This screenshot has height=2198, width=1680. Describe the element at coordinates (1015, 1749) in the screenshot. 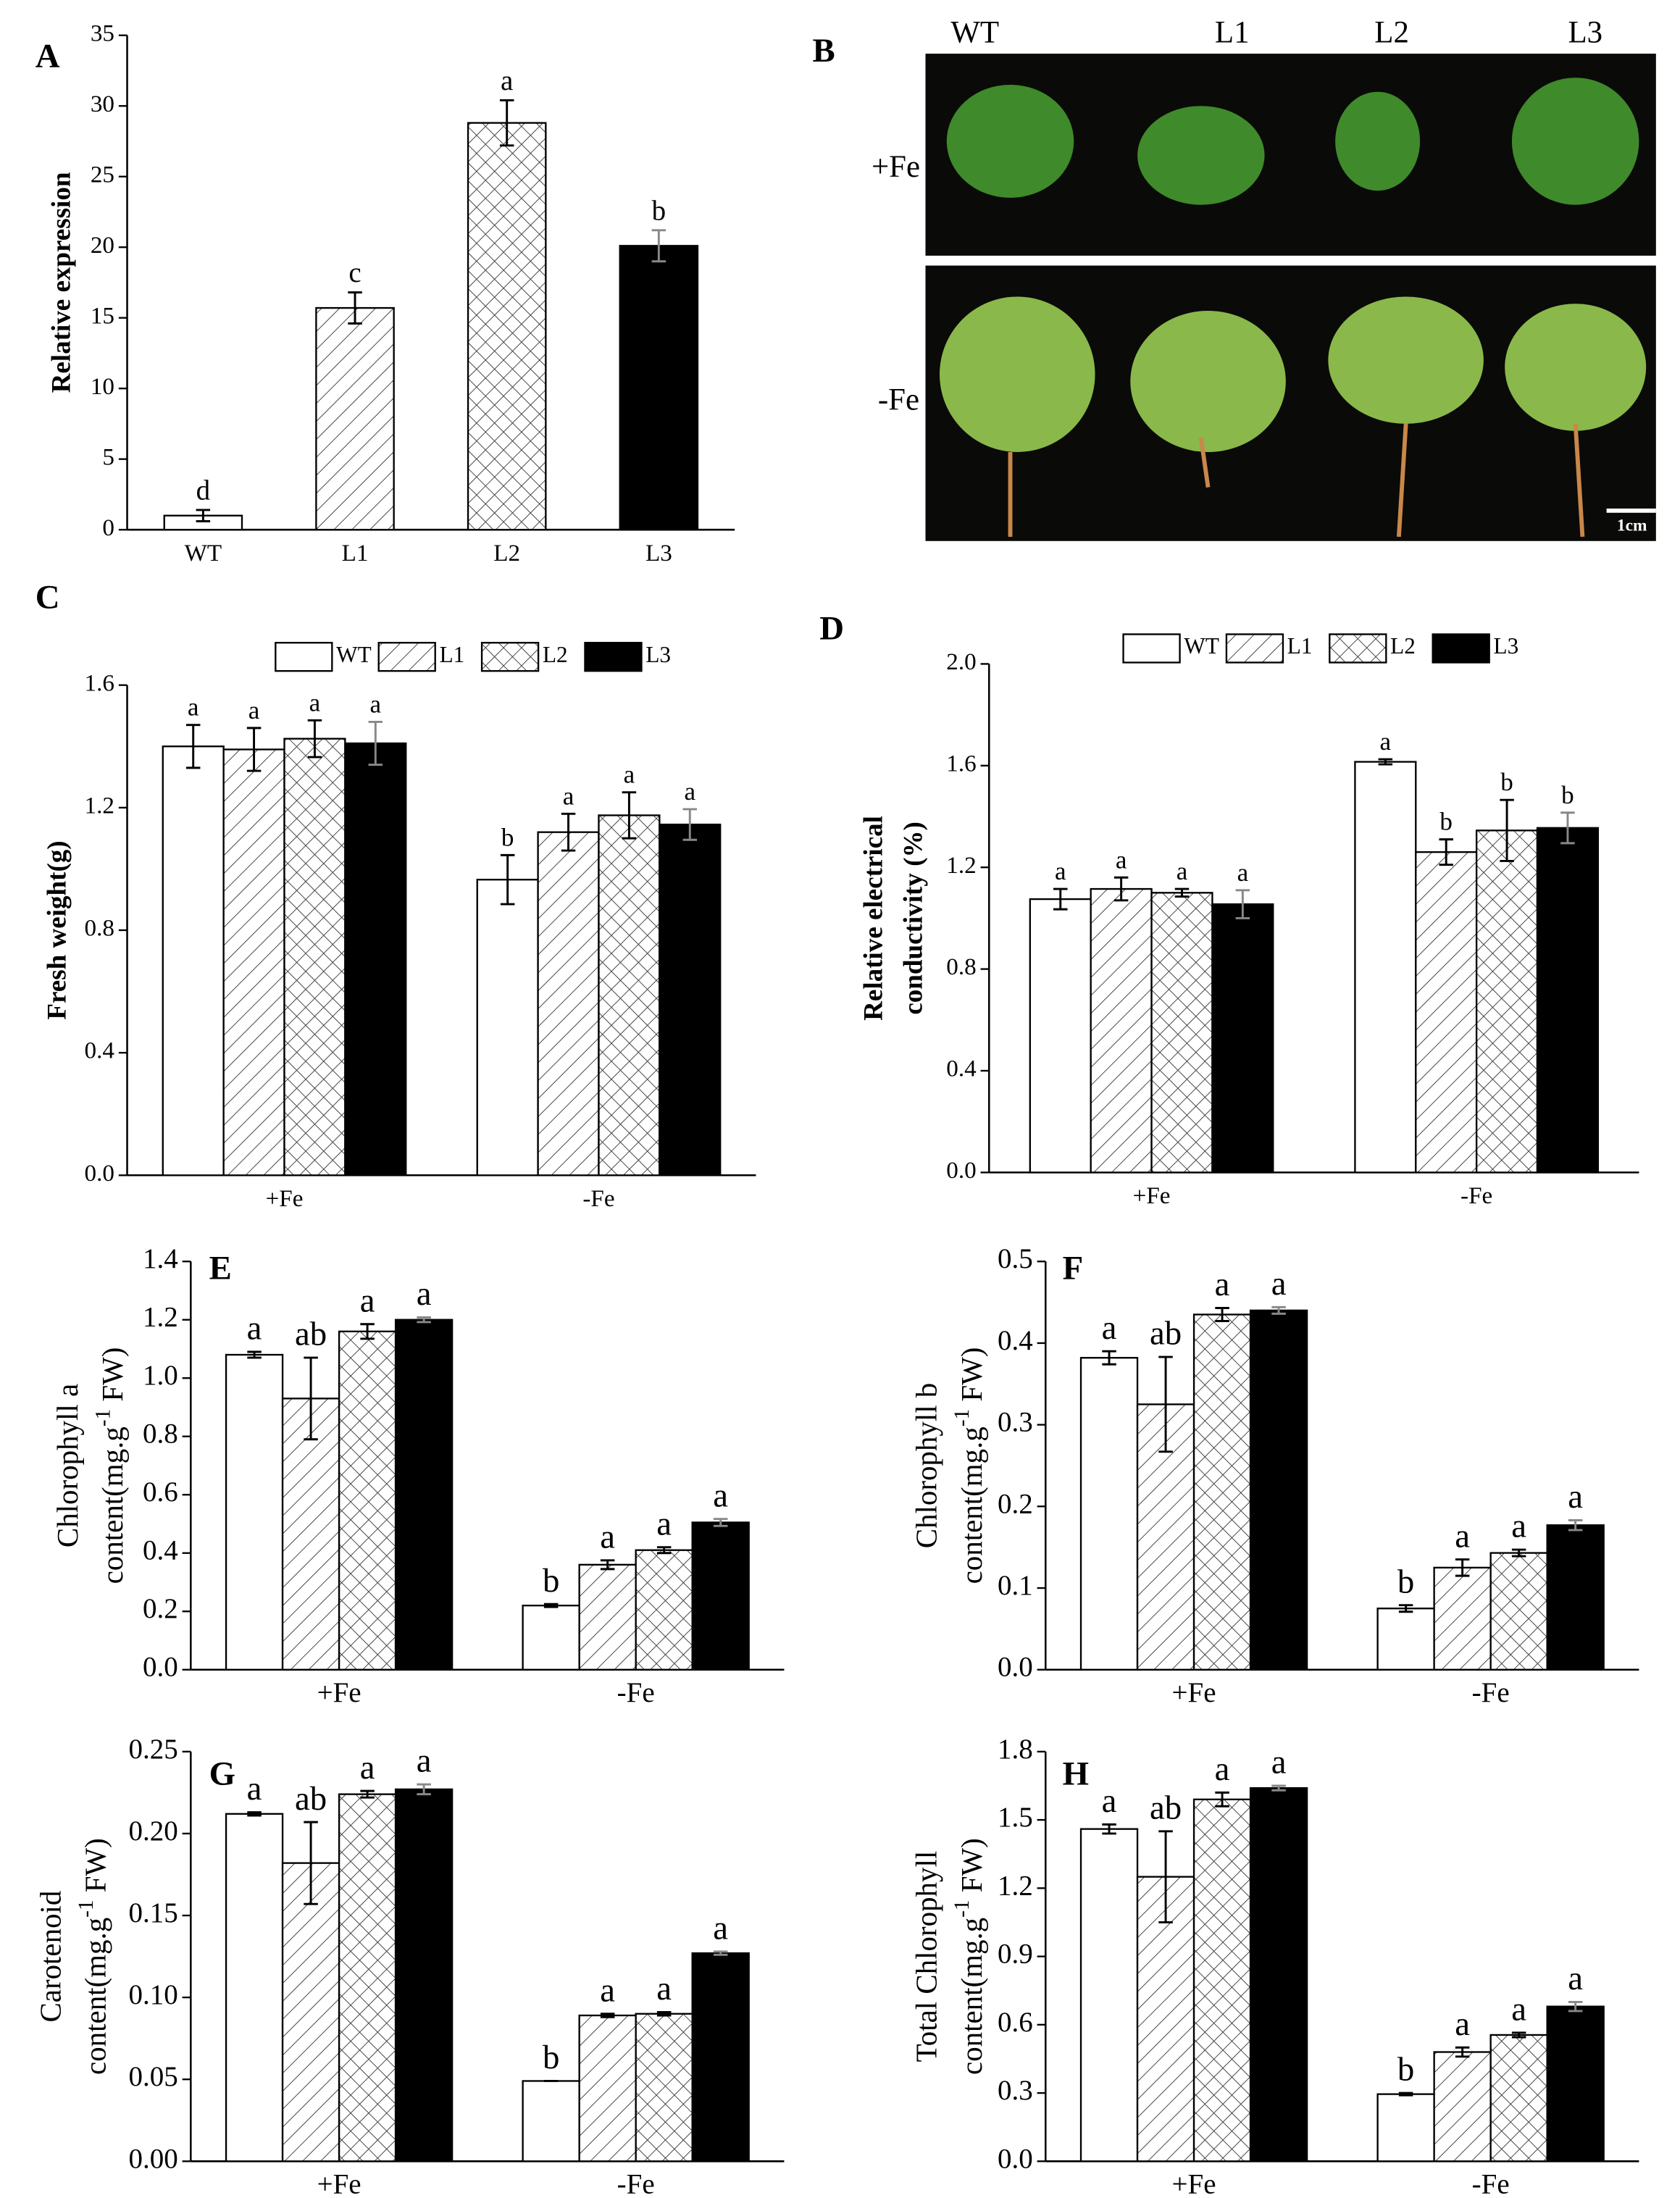

I see `y-tick-label: 1.8` at that location.